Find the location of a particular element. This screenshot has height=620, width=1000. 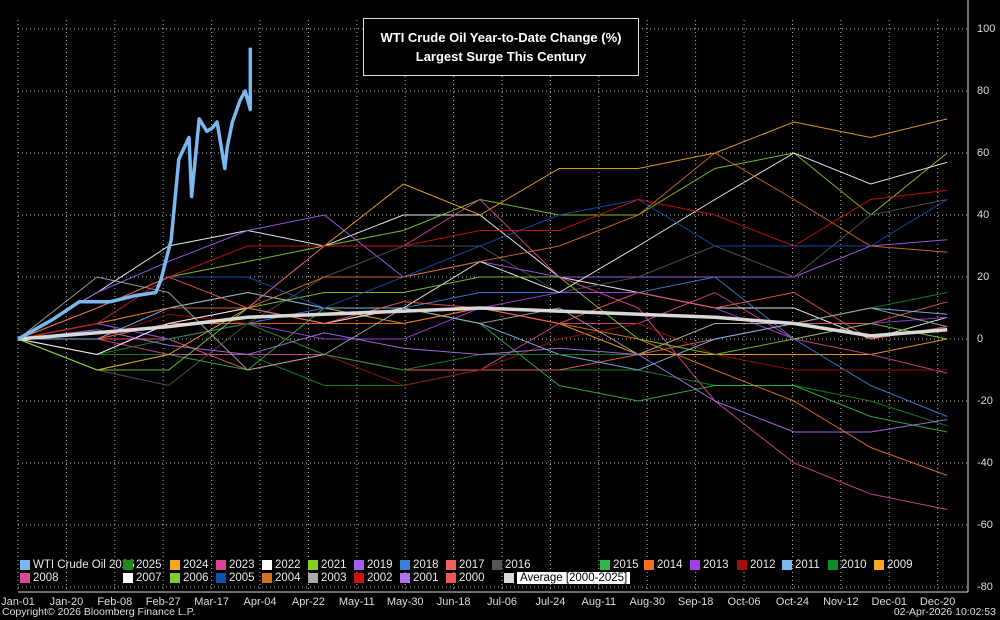

legend-item: 2014 is located at coordinates (663, 565).